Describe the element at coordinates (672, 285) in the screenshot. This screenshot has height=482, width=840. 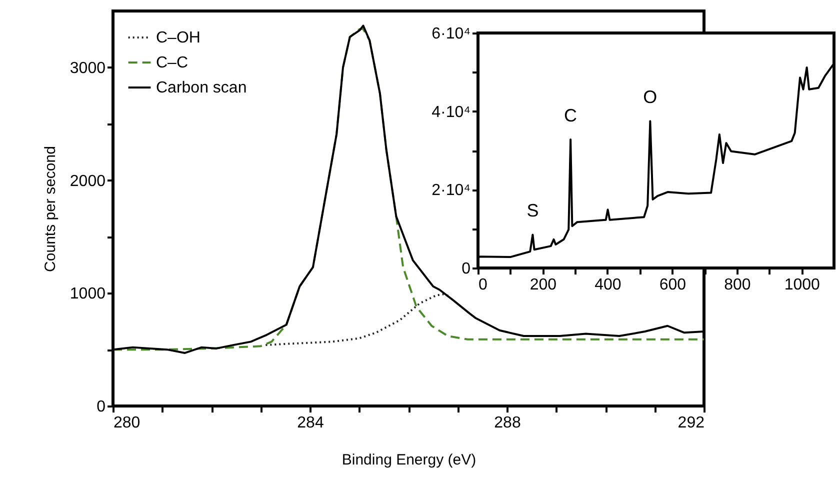
I see `x-tick-label: 600` at that location.